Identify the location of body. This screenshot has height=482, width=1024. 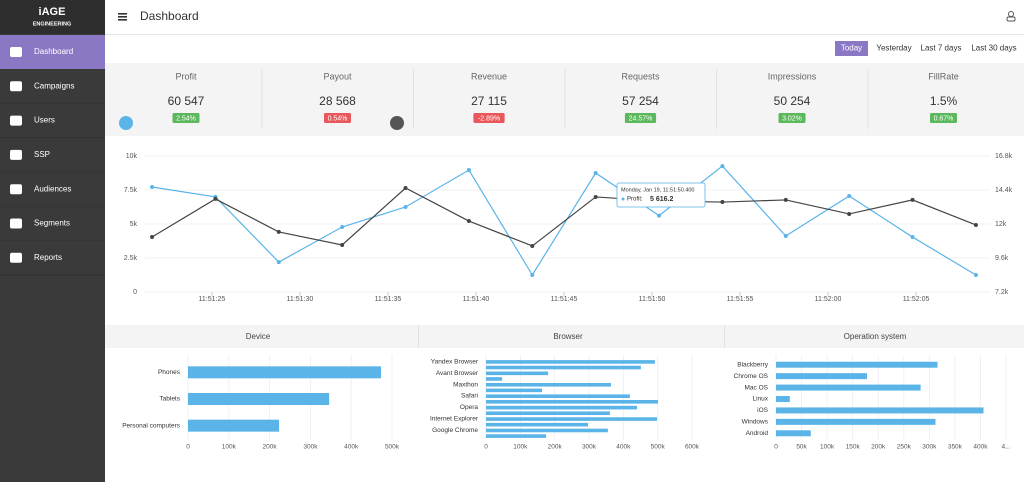
(1011, 19).